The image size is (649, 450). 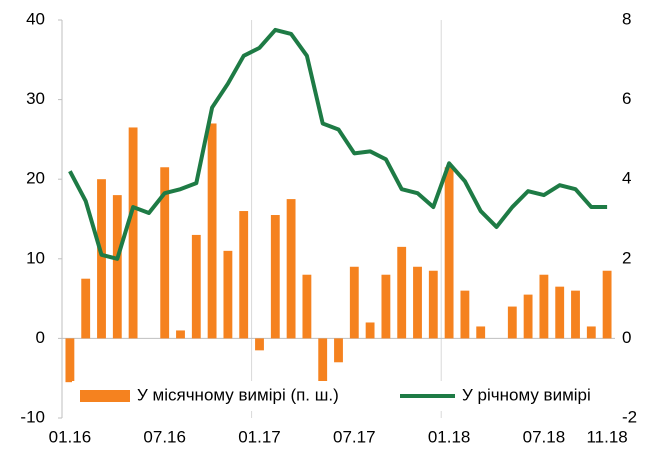 What do you see at coordinates (105, 396) in the screenshot?
I see `legend-swatch` at bounding box center [105, 396].